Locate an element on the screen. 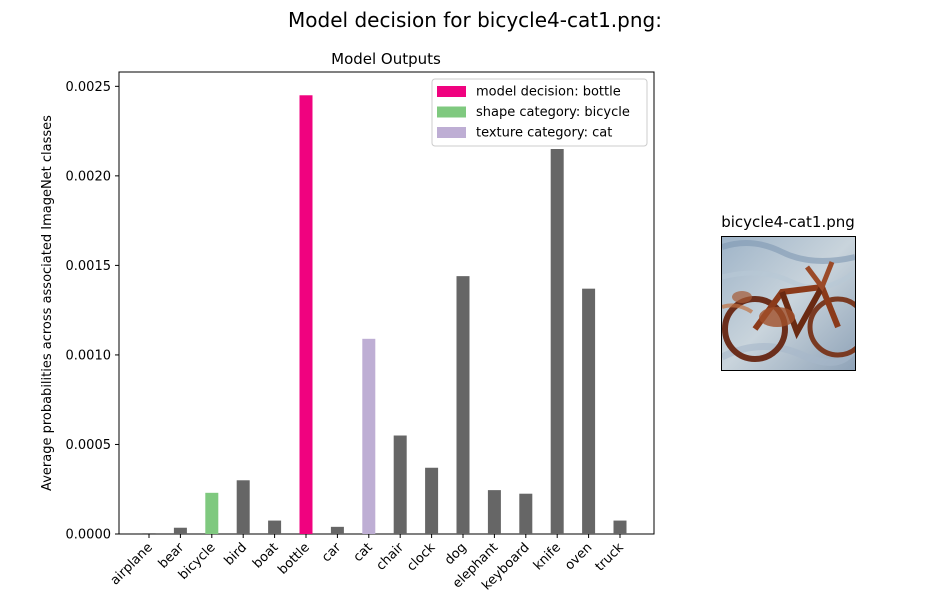 The height and width of the screenshot is (600, 950). y-tick-label: 0.0020 is located at coordinates (89, 176).